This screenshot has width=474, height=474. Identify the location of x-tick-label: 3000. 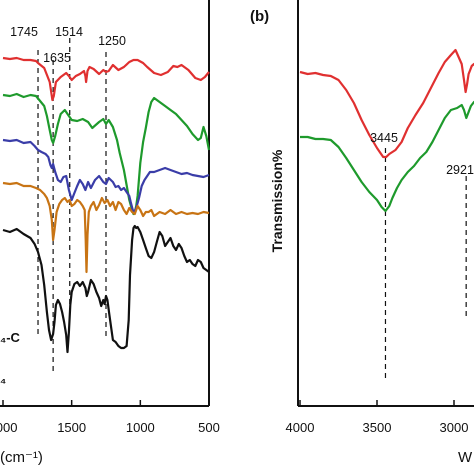
(454, 427).